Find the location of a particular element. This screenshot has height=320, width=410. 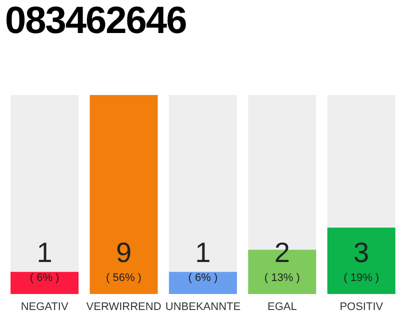

data-label: 9 is located at coordinates (124, 252).